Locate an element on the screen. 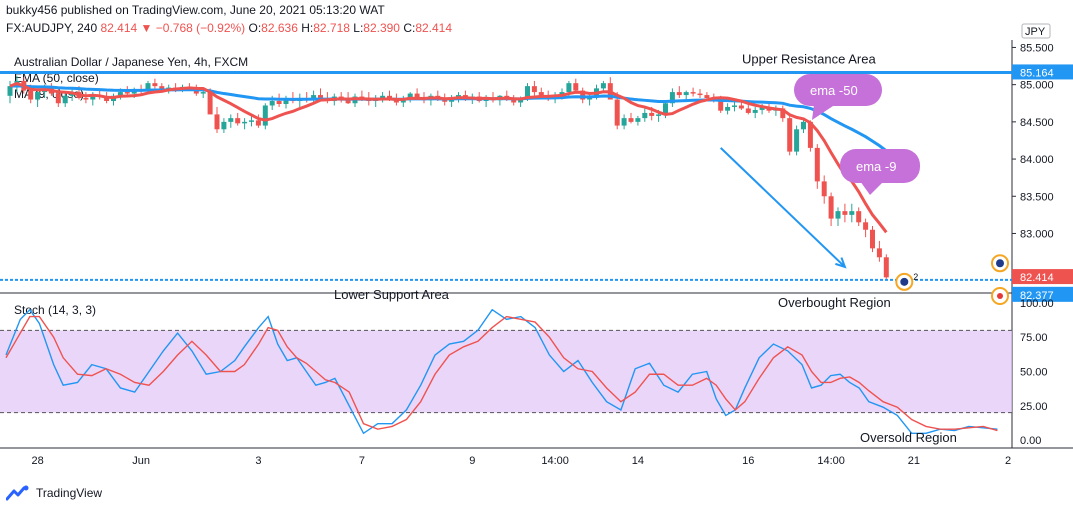  price-tick-label: 84.500 is located at coordinates (1037, 123).